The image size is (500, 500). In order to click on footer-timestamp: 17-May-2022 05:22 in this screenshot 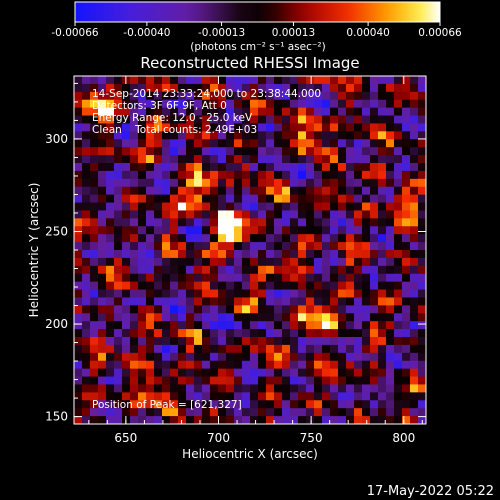, I will do `click(430, 491)`.